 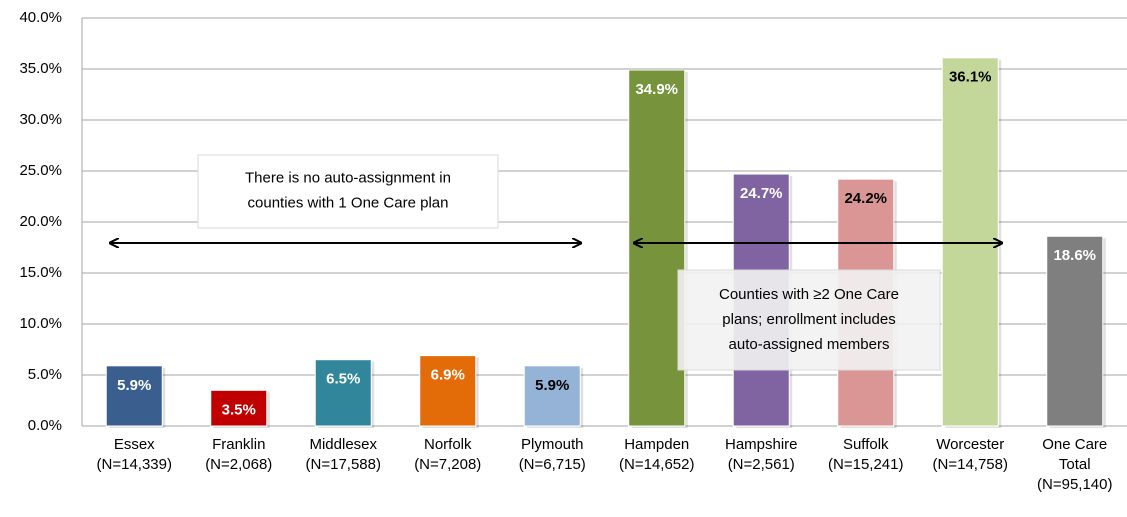 What do you see at coordinates (343, 464) in the screenshot?
I see `x-tick-label: (N=17,588)` at bounding box center [343, 464].